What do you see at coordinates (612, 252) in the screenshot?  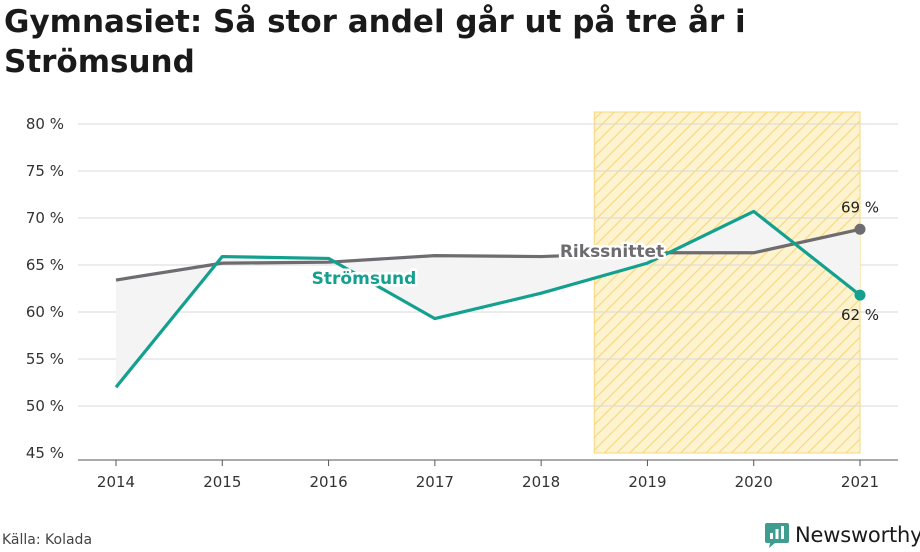 I see `series-label-rikssnittet: Rikssnittet` at bounding box center [612, 252].